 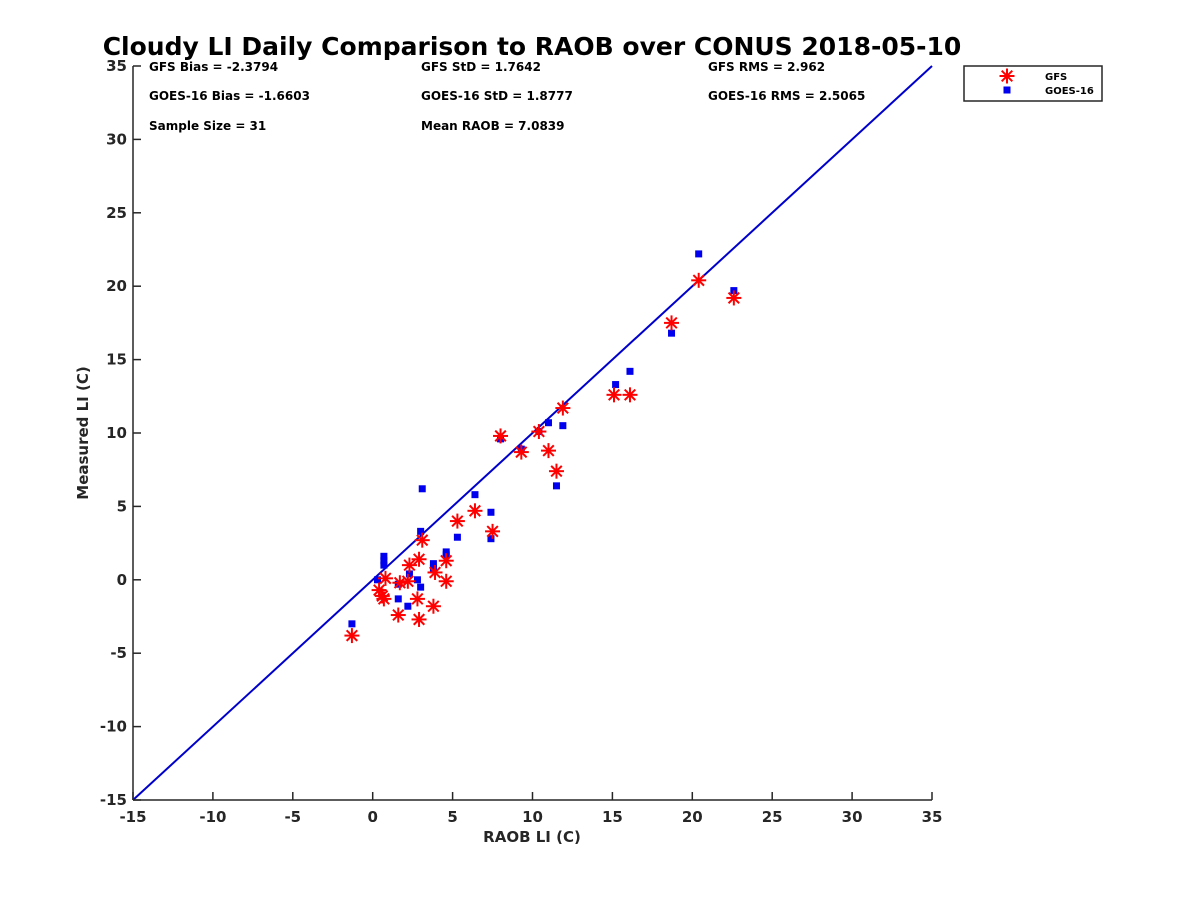 What do you see at coordinates (212, 817) in the screenshot?
I see `x-tick-label: -10` at bounding box center [212, 817].